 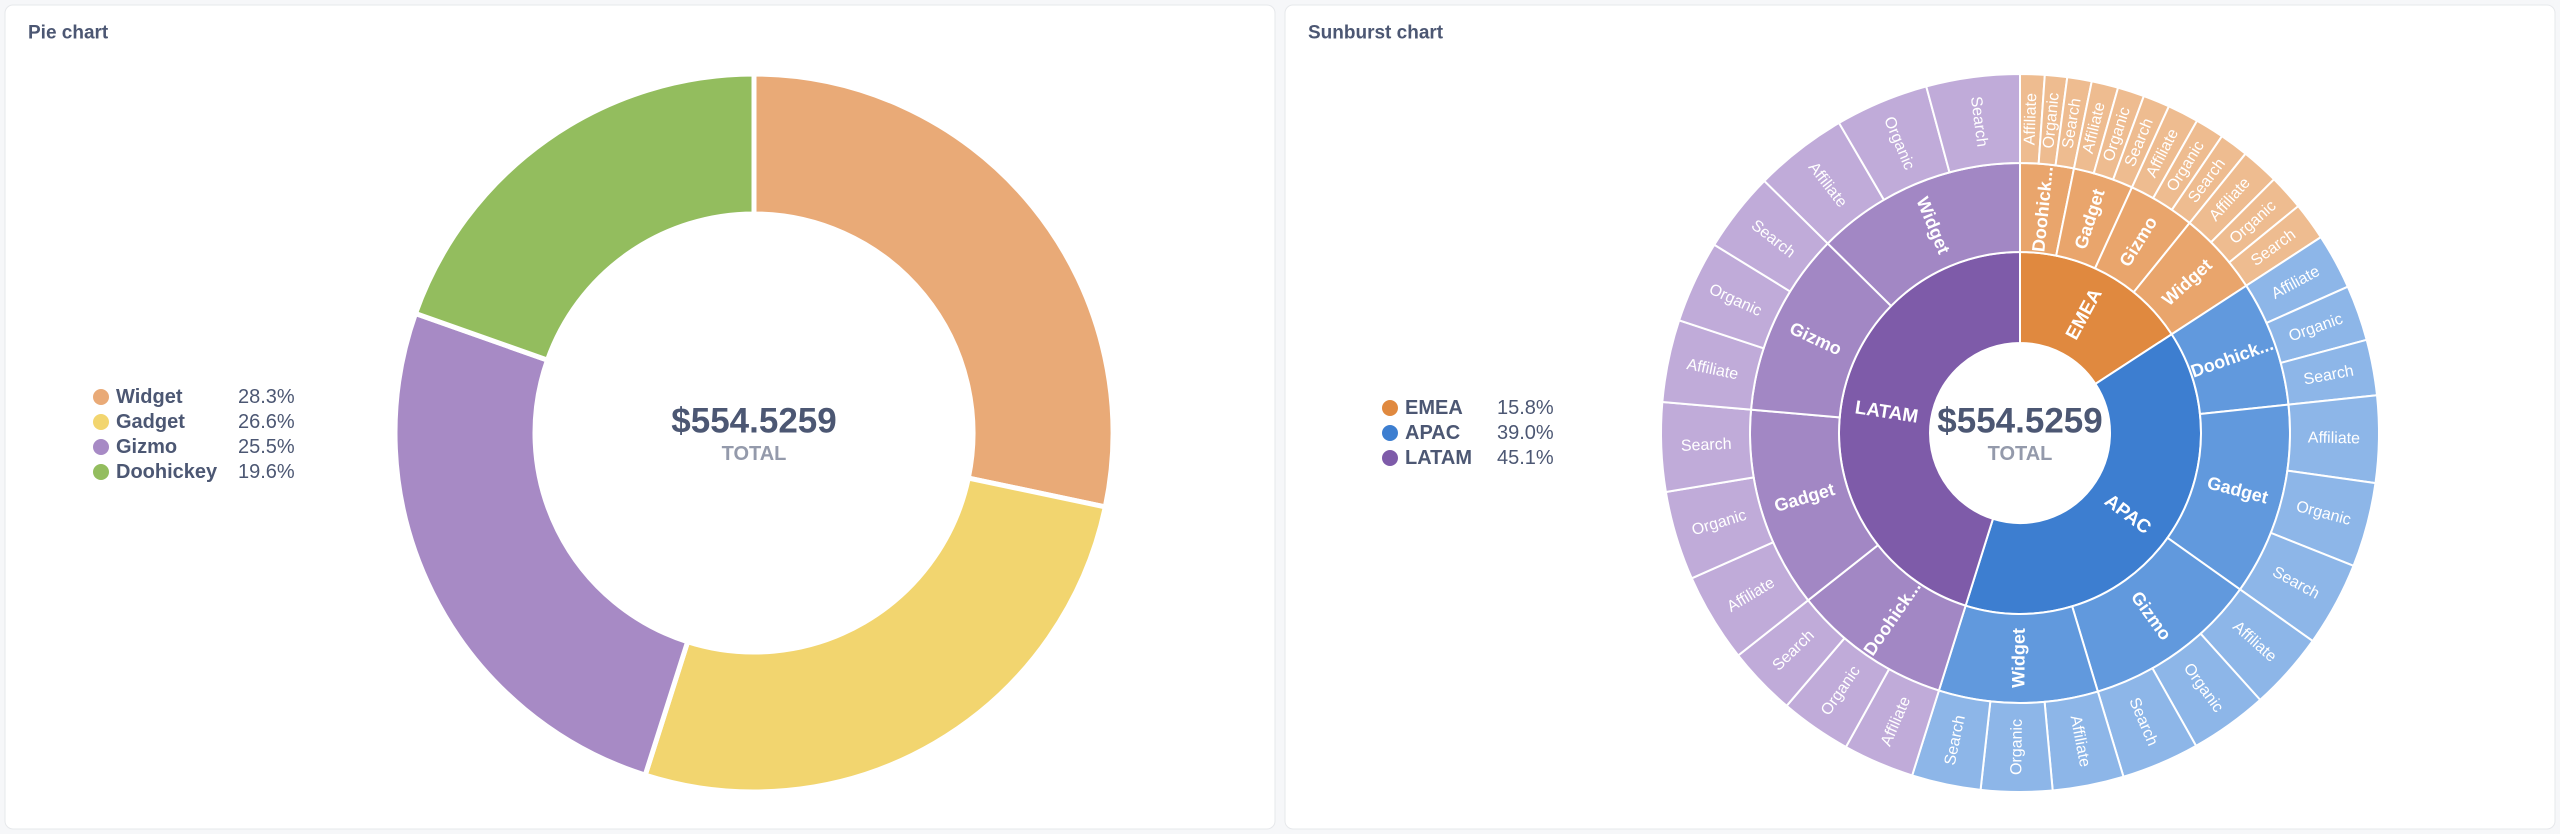 I want to click on legend-label: EMEA, so click(x=1434, y=408).